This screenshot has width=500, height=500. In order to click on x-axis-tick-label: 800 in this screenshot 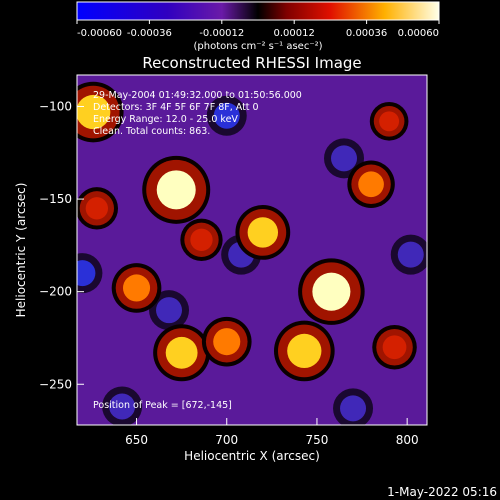, I will do `click(407, 440)`.